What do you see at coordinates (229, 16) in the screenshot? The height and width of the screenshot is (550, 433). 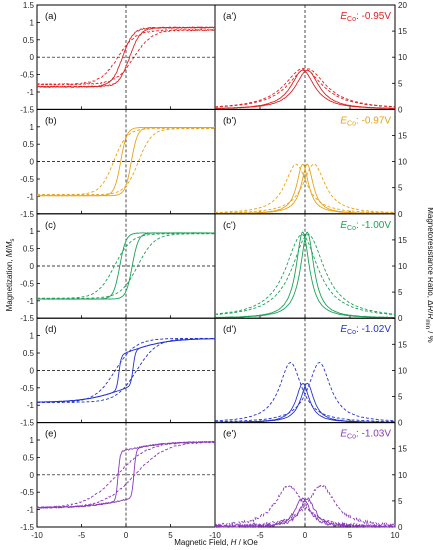 I see `panel-label-right: (a')` at bounding box center [229, 16].